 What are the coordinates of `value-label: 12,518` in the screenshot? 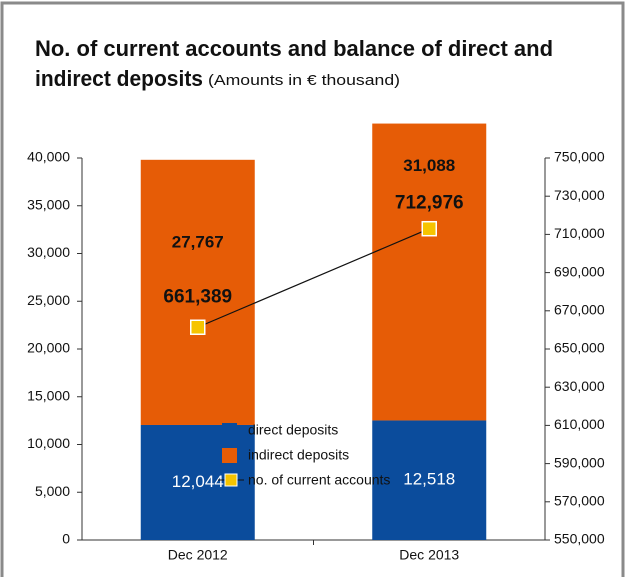 It's located at (429, 479).